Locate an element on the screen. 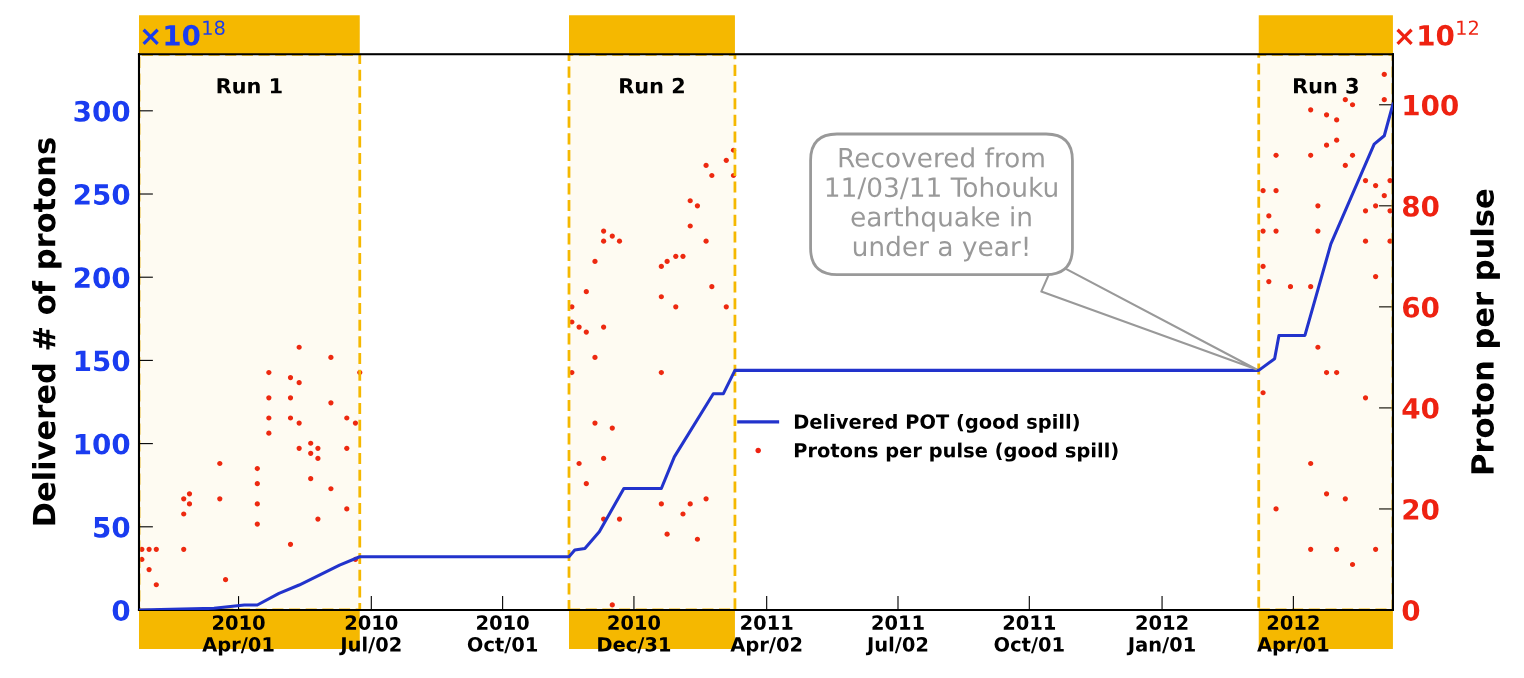  y2-tick-label: 40 is located at coordinates (1420, 408).